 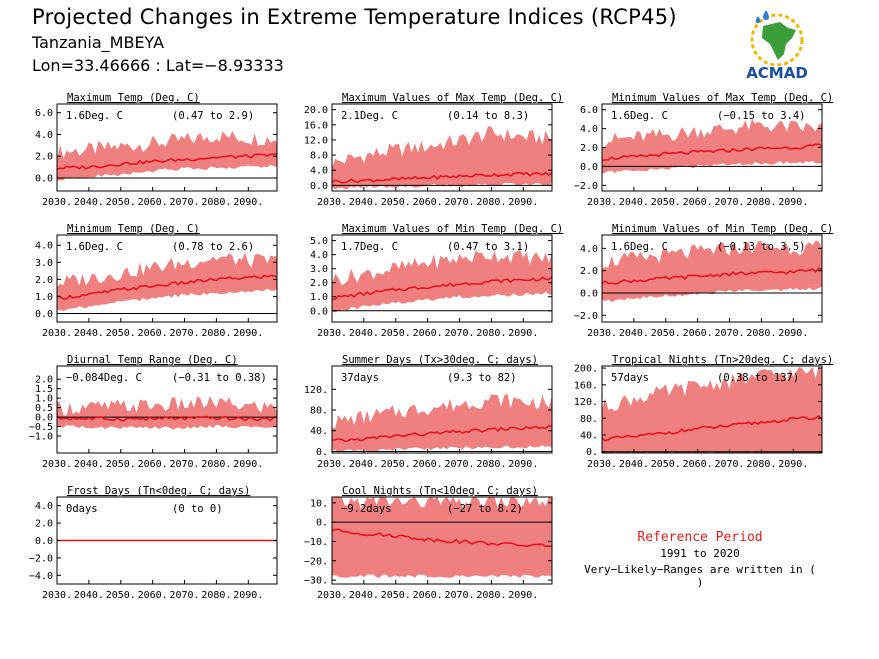 I want to click on chart-title: Cool Nights (Tn<10deg. C; days), so click(x=440, y=491).